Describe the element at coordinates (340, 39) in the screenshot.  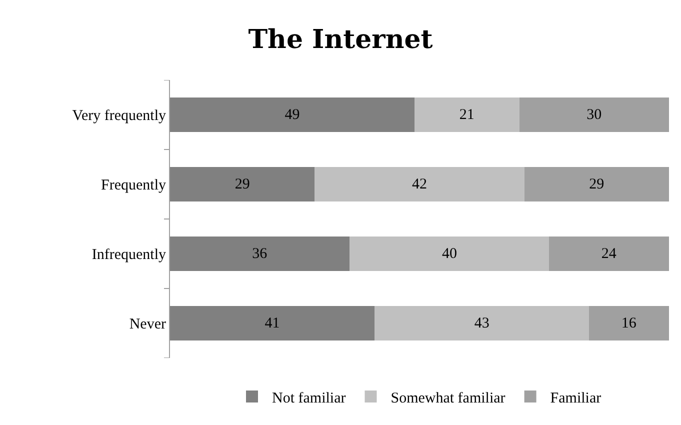
I see `chart-title: The Internet` at that location.